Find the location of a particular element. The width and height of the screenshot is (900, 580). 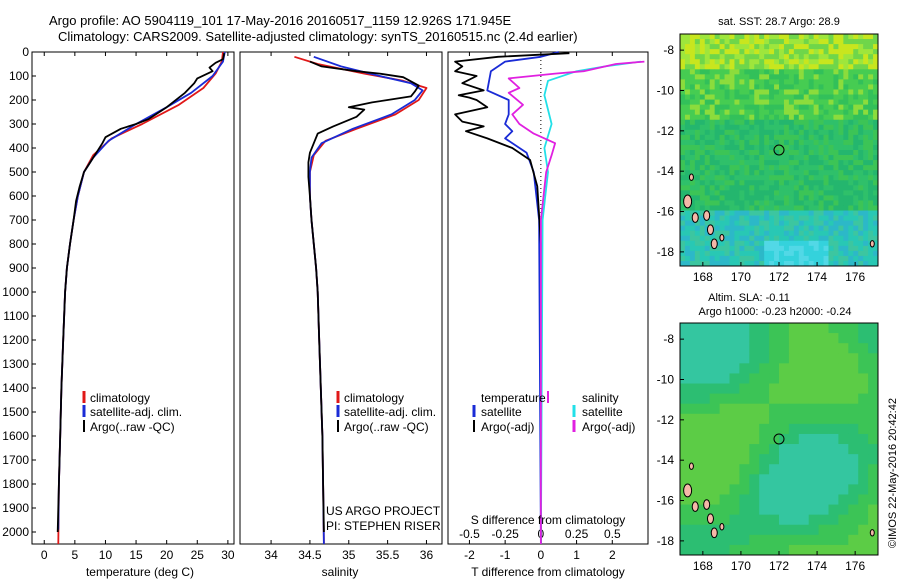

x-tick-label: 15 is located at coordinates (136, 555).